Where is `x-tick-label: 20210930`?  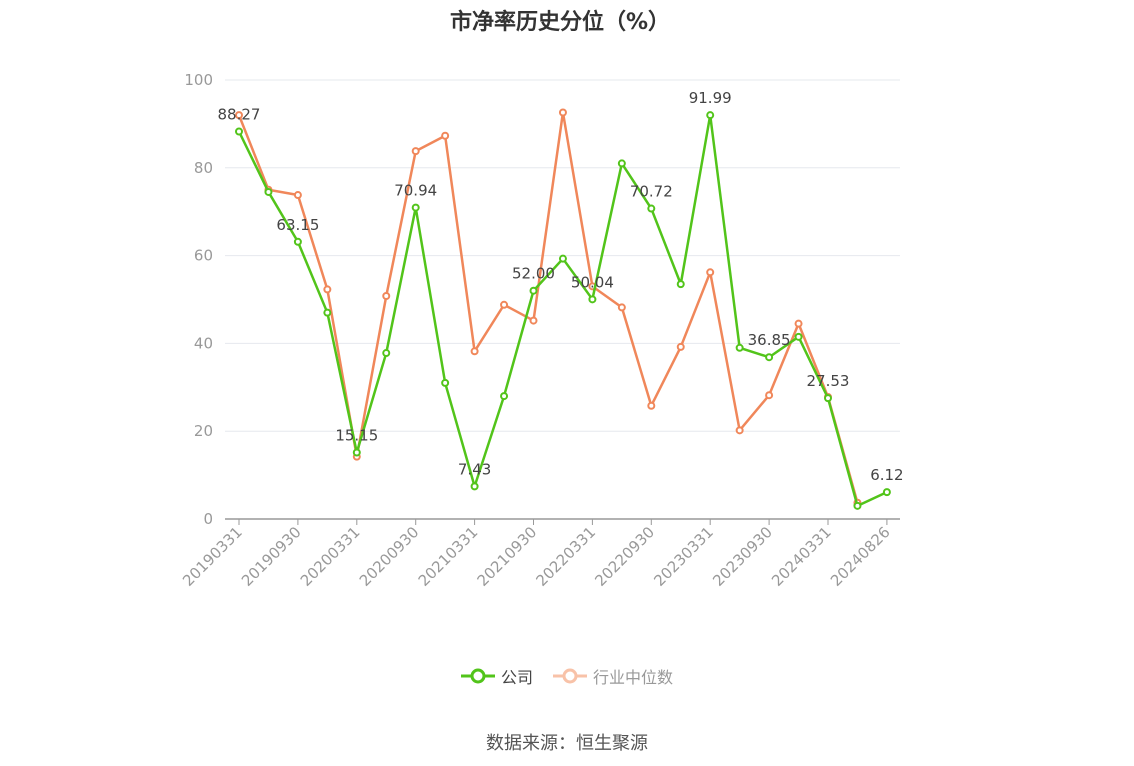
x-tick-label: 20210930 is located at coordinates (507, 556).